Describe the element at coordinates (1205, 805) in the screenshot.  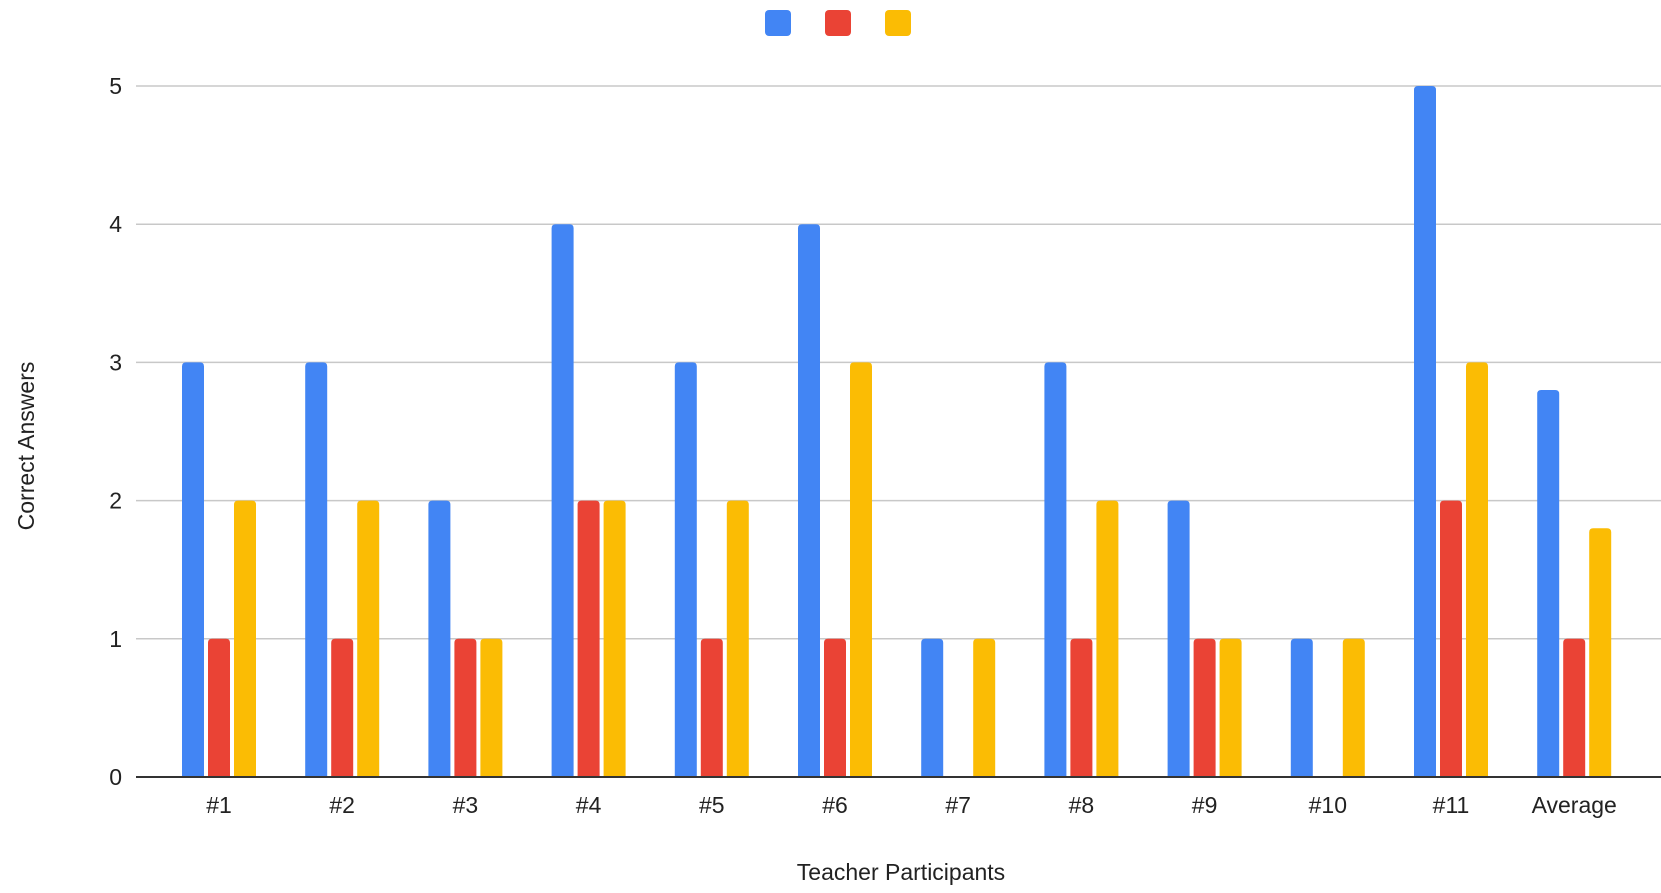
I see `x-tick-label: #9` at that location.